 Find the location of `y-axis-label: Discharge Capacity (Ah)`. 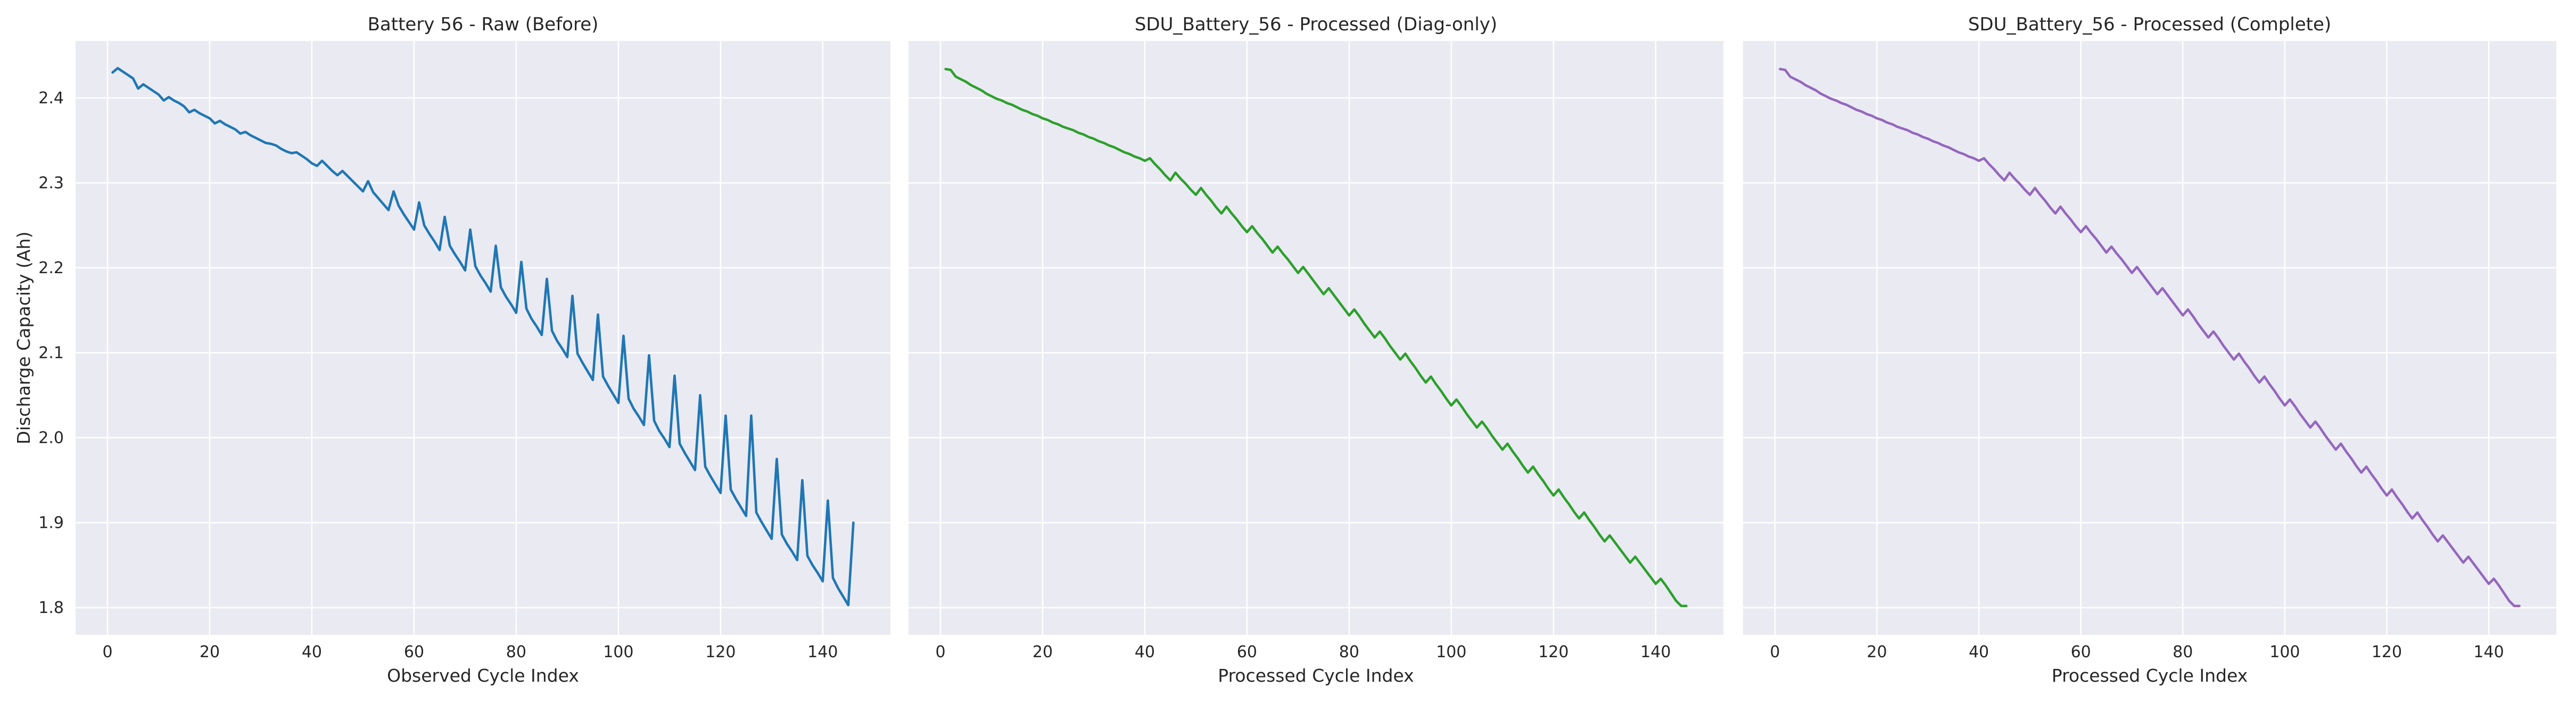

y-axis-label: Discharge Capacity (Ah) is located at coordinates (23, 339).